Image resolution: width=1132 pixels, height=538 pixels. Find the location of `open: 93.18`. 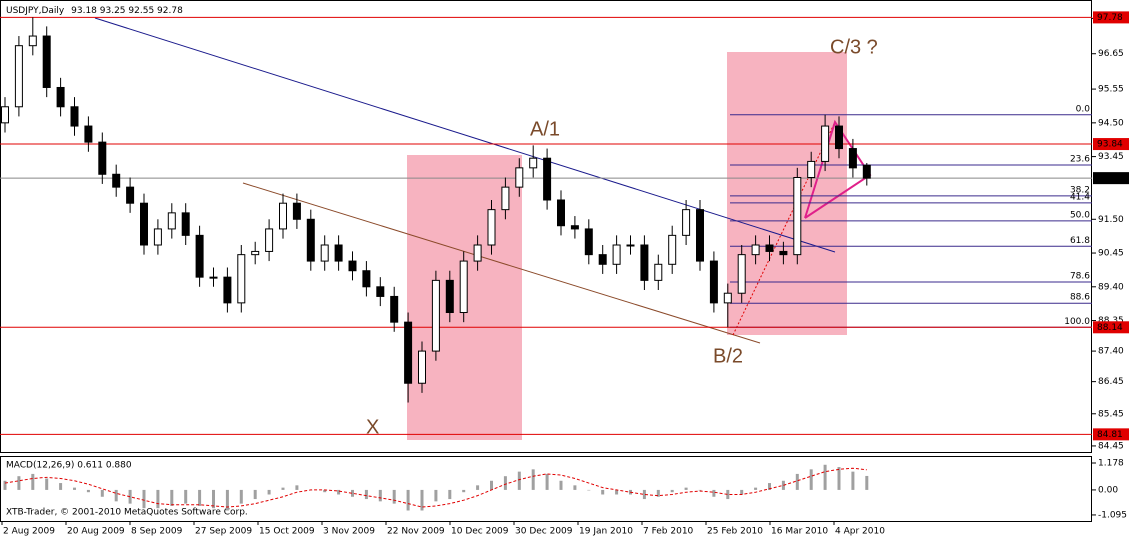

open: 93.18 is located at coordinates (84, 11).